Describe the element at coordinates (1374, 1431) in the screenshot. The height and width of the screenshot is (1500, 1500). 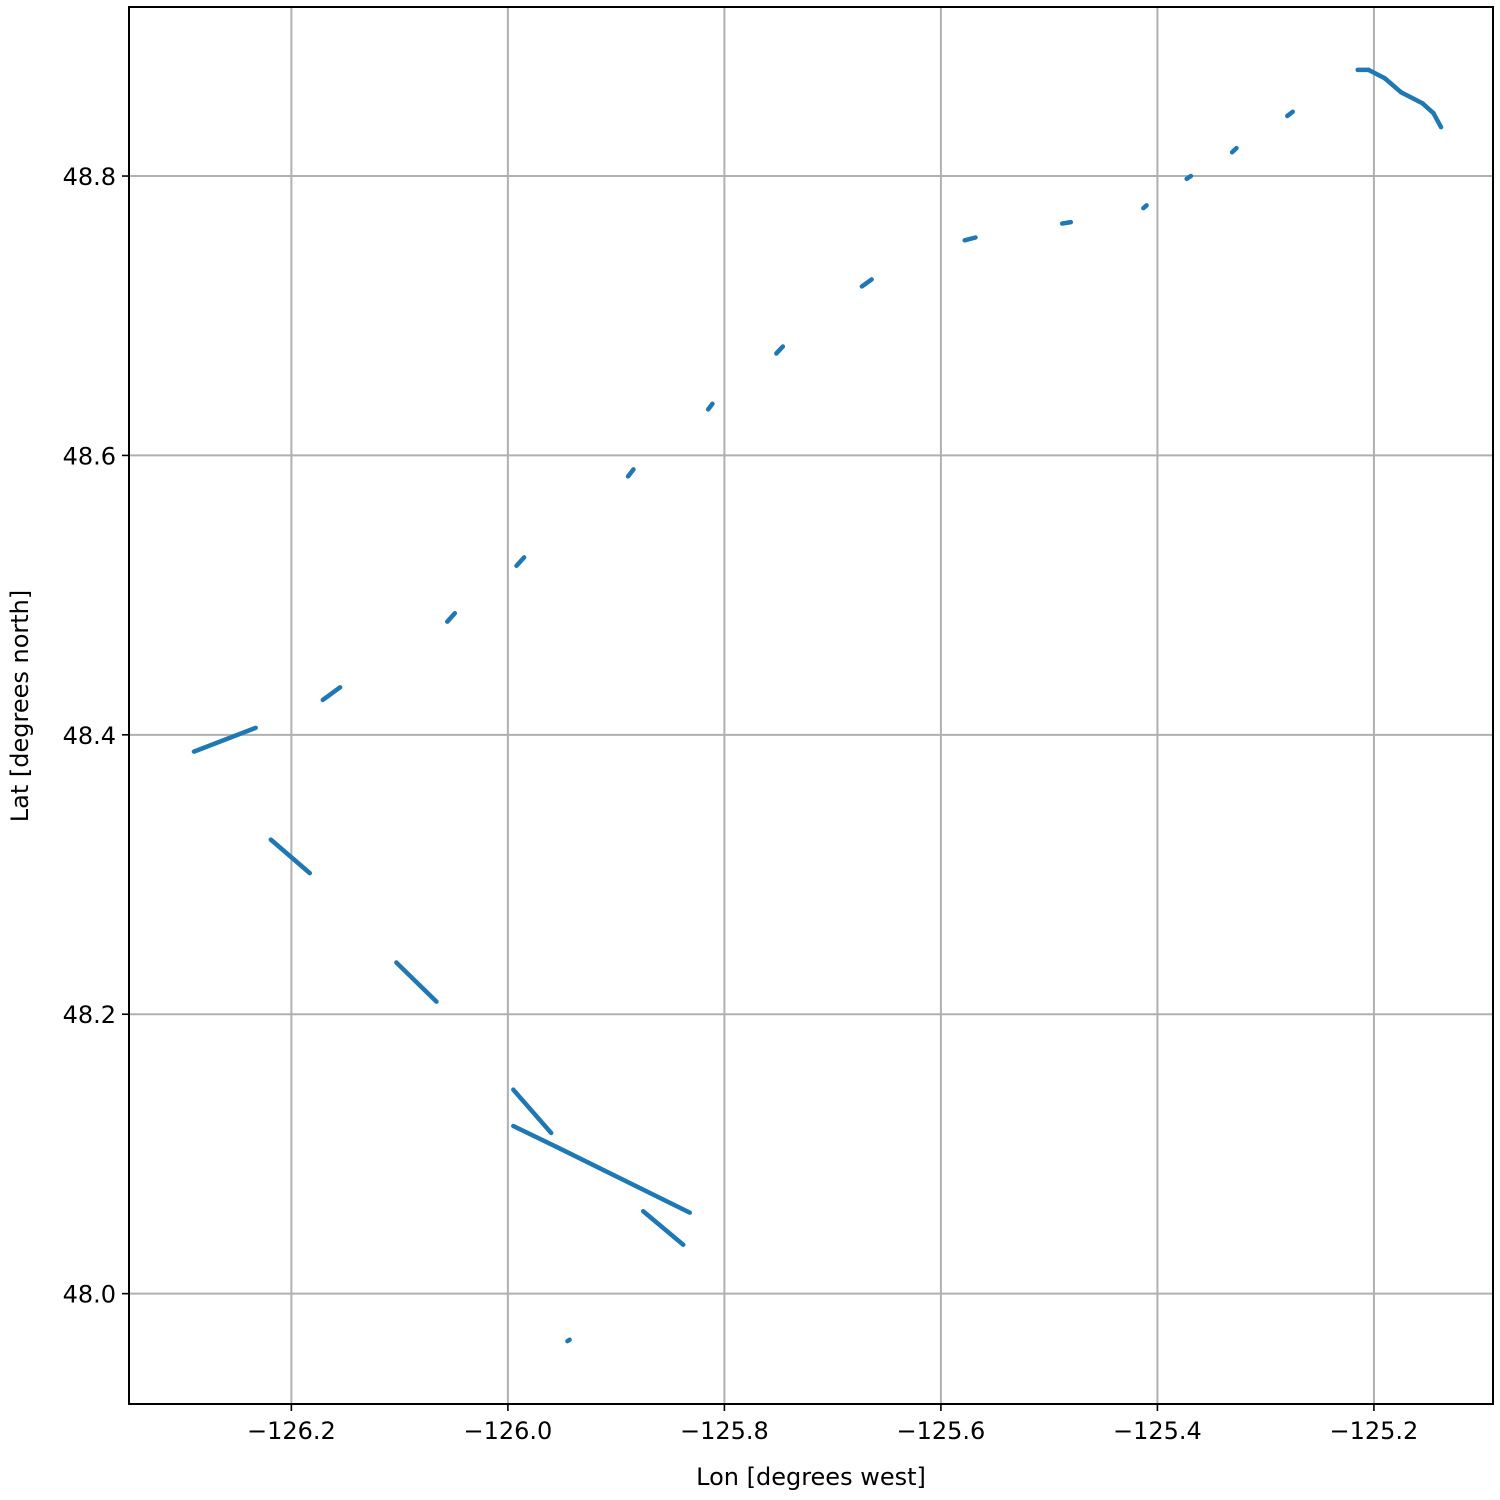
I see `x-tick-label: −125.2` at that location.